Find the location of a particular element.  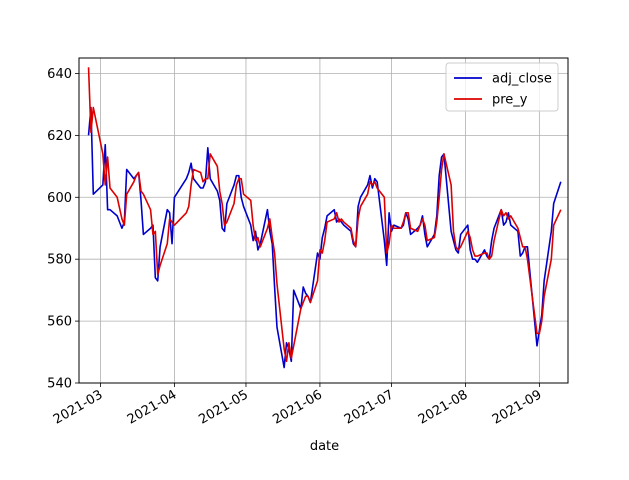

y-tick-label: 600 is located at coordinates (59, 198).